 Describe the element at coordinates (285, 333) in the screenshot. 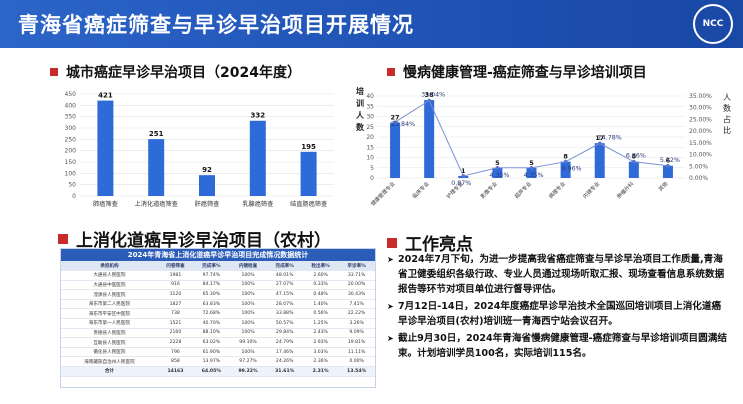

I see `table-cell: 29.84%` at that location.